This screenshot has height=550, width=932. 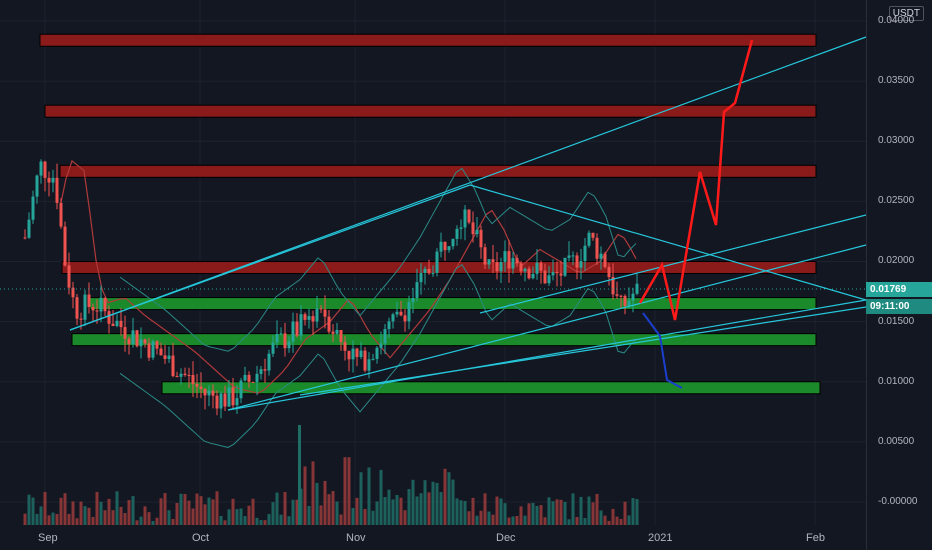 I want to click on trendline, so click(x=270, y=257).